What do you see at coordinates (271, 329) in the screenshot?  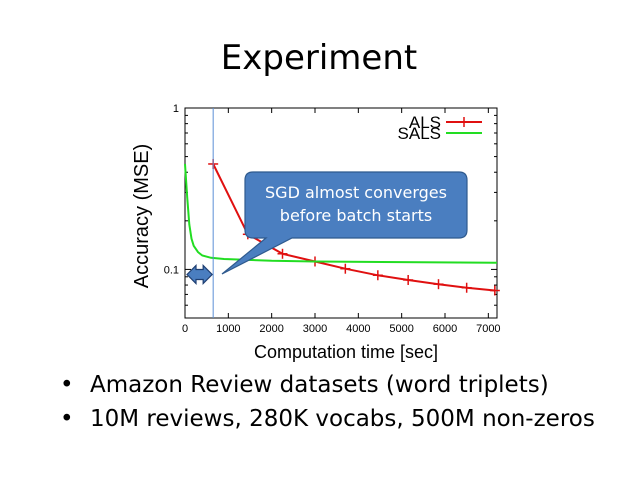 I see `x-tick-label: 2000` at bounding box center [271, 329].